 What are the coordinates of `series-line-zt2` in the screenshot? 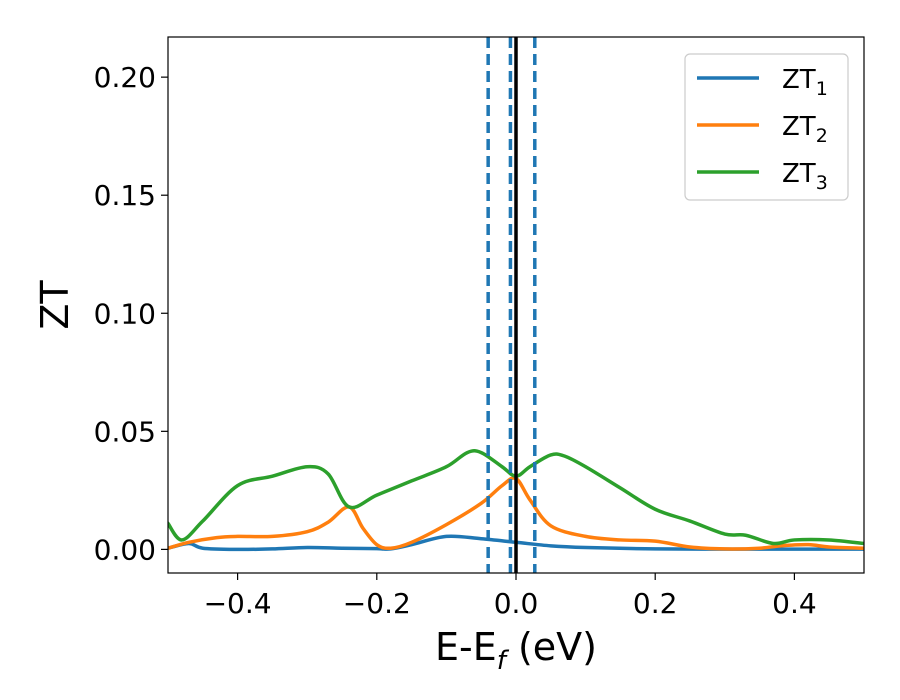 It's located at (516, 513).